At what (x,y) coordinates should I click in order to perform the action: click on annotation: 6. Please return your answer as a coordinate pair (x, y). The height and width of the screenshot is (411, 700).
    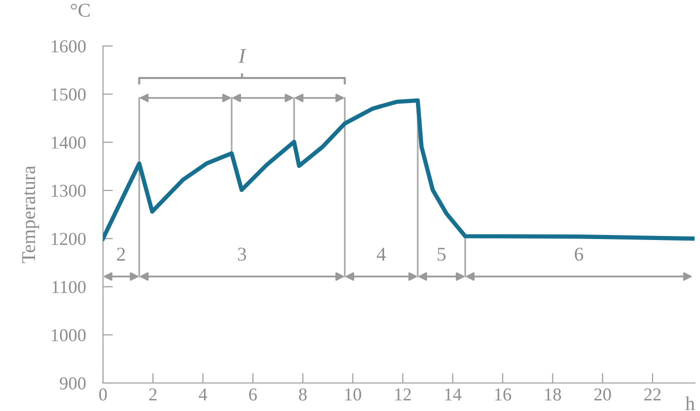
    Looking at the image, I should click on (579, 254).